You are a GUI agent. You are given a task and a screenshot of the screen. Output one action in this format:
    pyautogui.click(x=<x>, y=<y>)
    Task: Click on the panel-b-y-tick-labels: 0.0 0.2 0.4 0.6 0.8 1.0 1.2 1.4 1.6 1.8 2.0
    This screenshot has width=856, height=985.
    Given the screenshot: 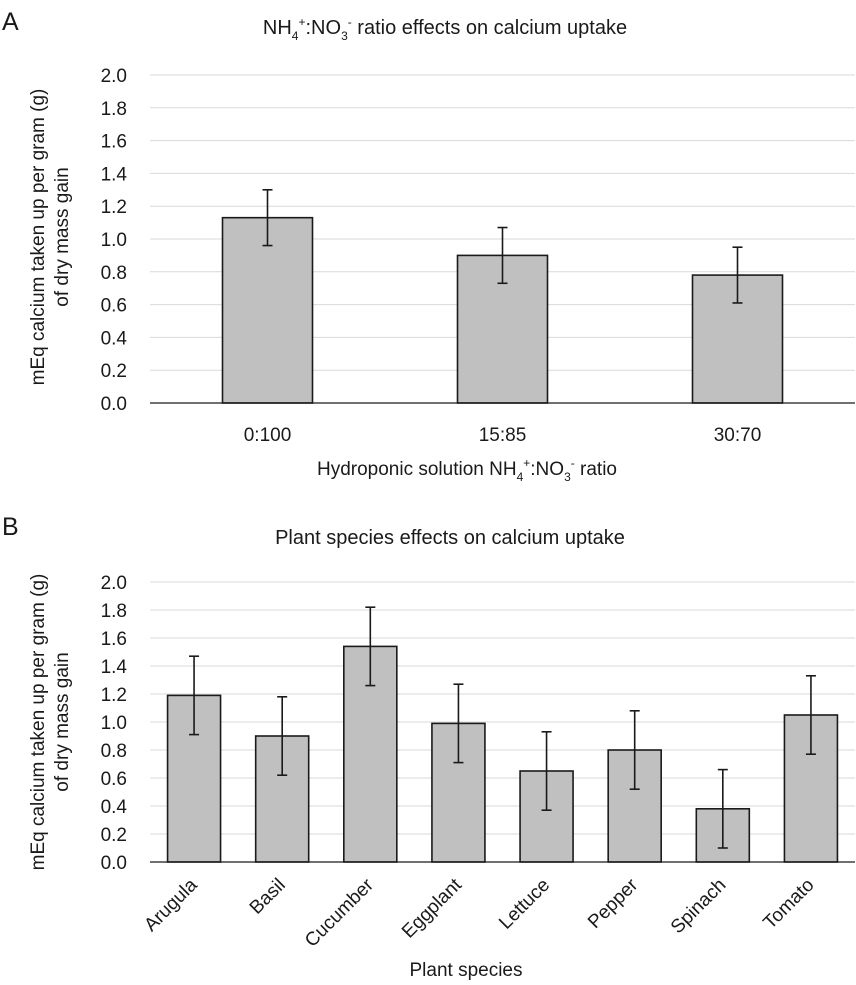 What is the action you would take?
    pyautogui.click(x=114, y=723)
    